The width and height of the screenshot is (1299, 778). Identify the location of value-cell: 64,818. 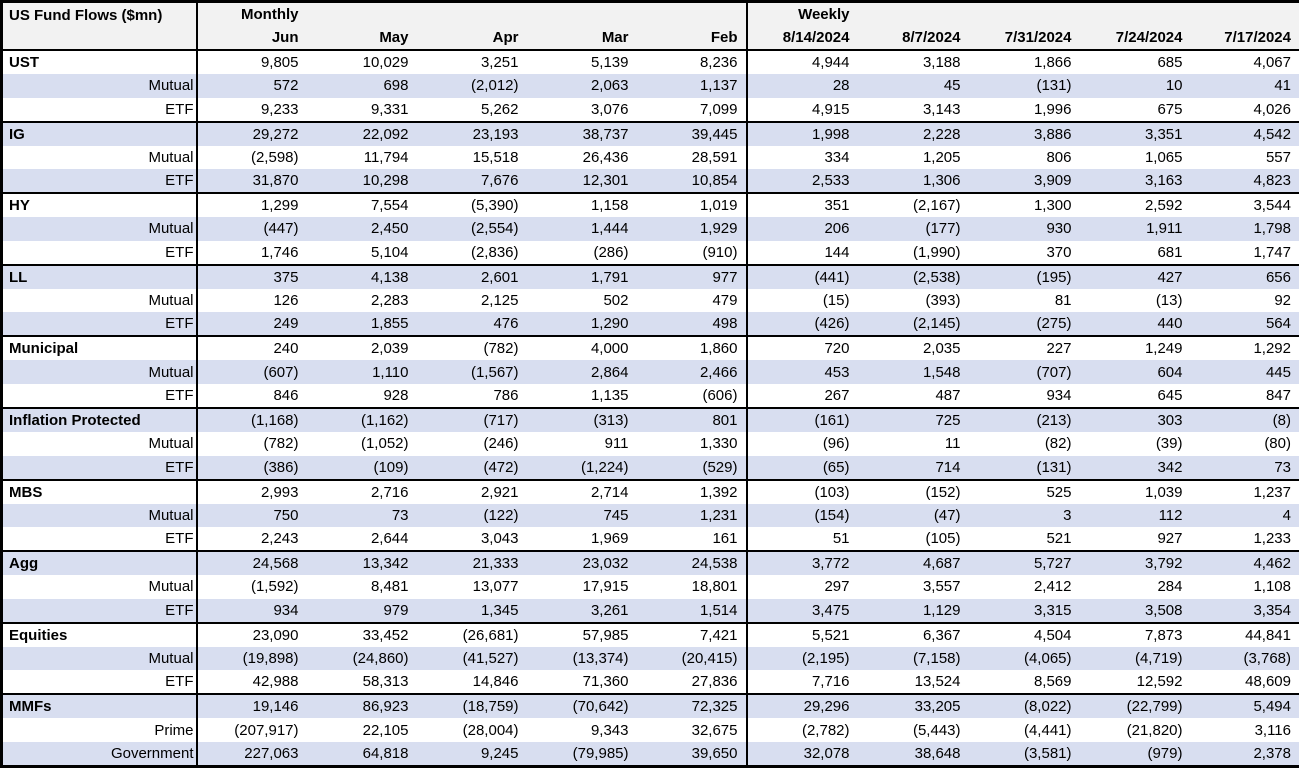
(361, 754).